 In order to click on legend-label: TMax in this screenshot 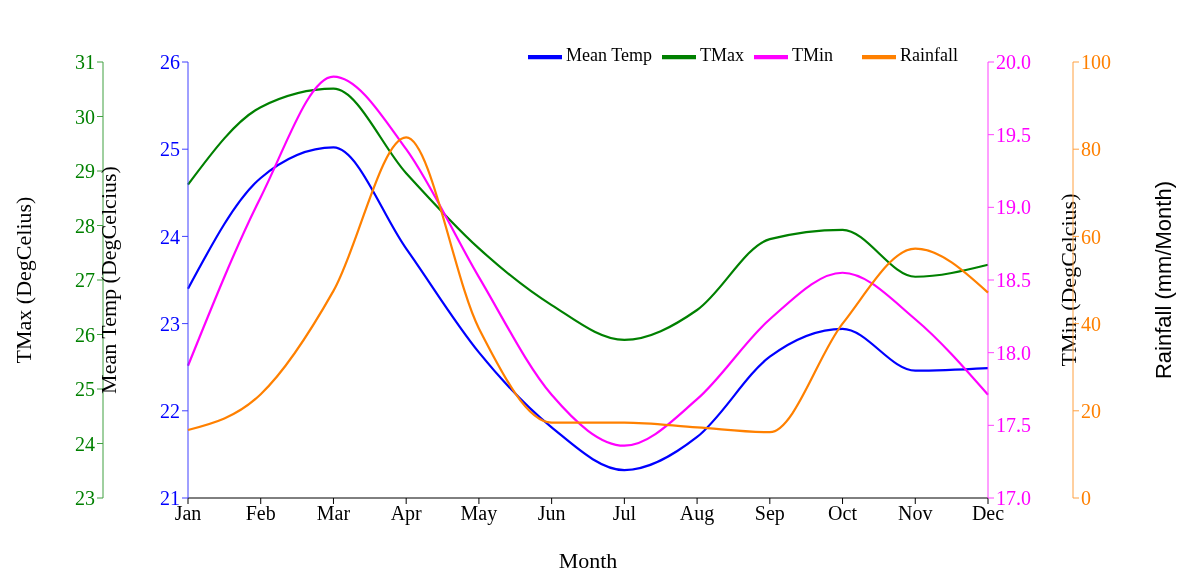, I will do `click(721, 55)`.